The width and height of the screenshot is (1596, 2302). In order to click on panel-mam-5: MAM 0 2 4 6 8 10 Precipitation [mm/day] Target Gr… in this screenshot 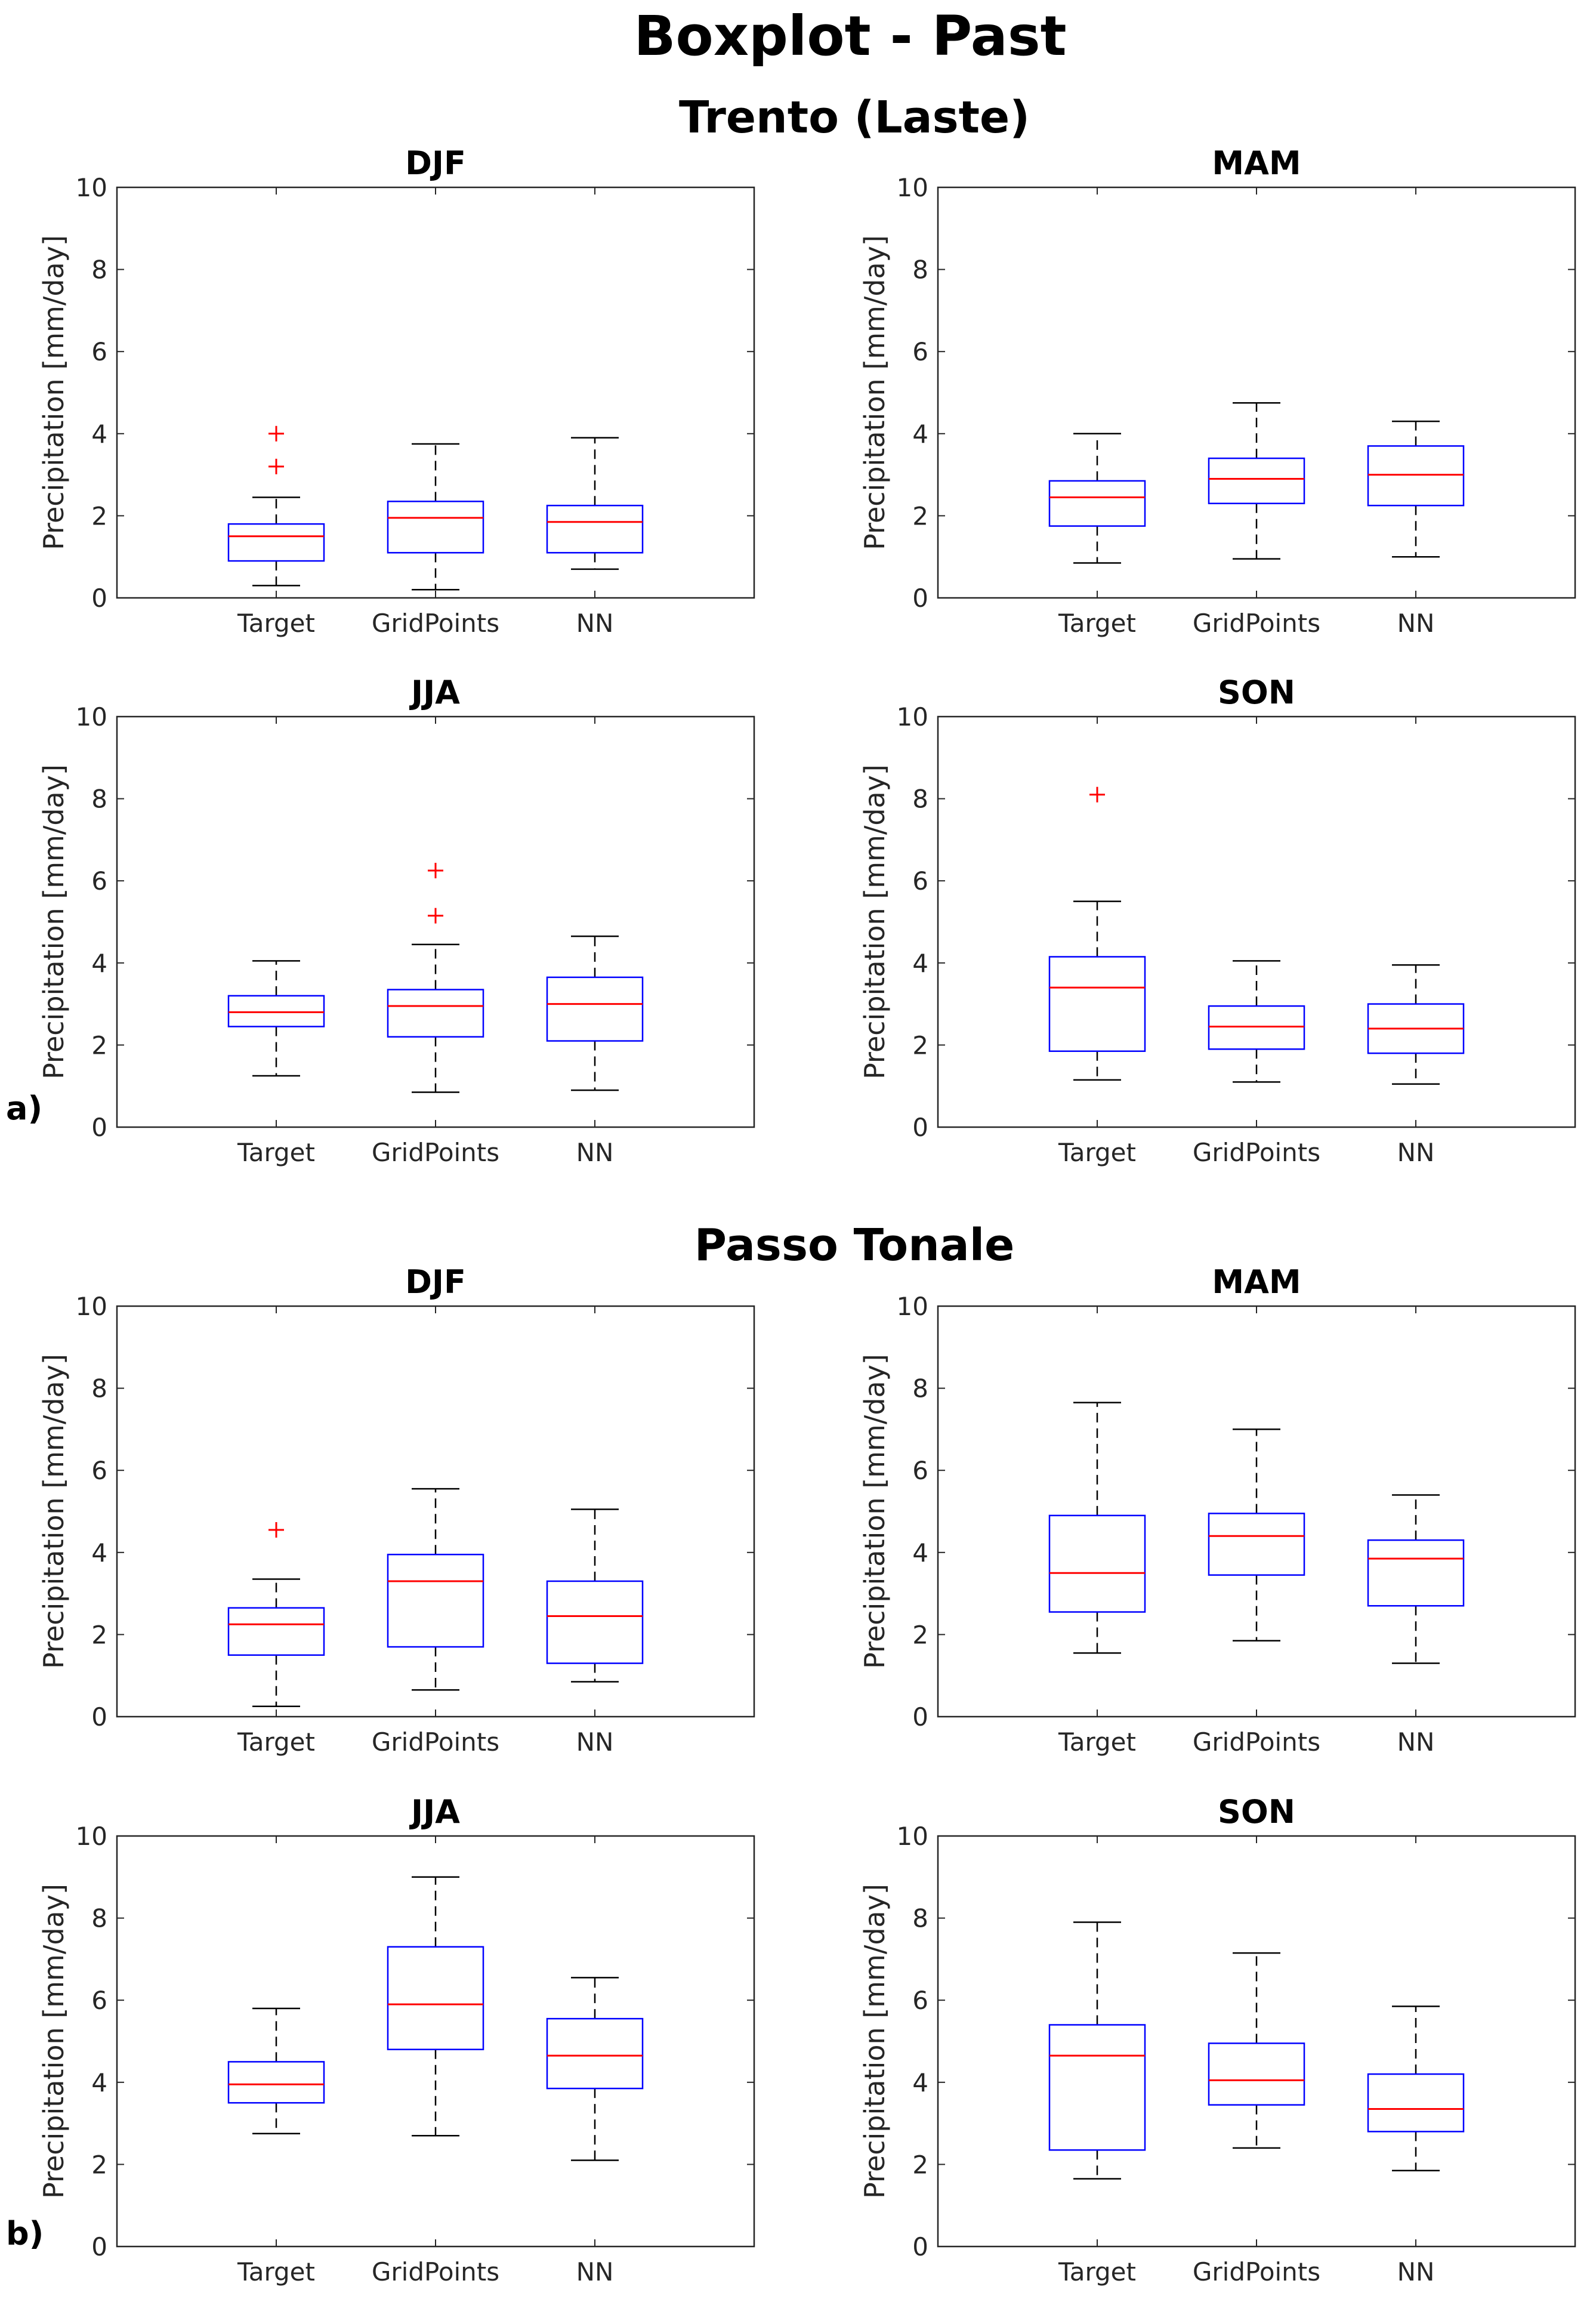, I will do `click(1217, 1510)`.